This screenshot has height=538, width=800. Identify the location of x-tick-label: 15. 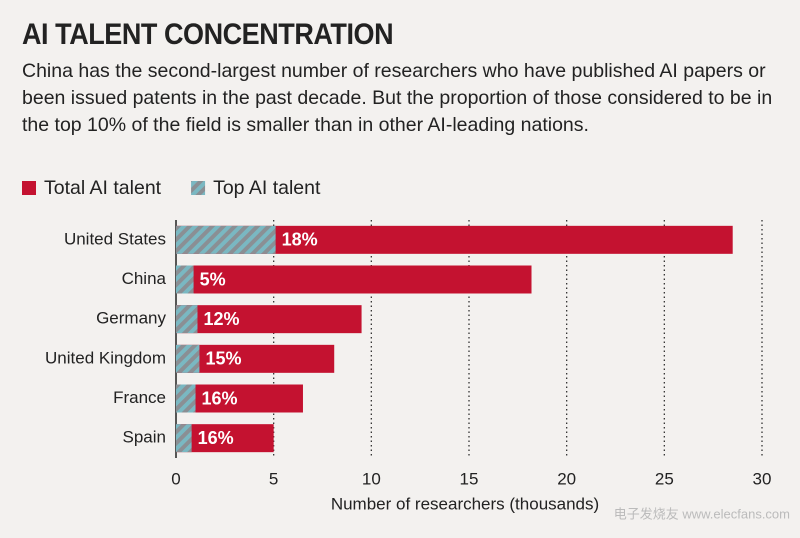
(469, 478).